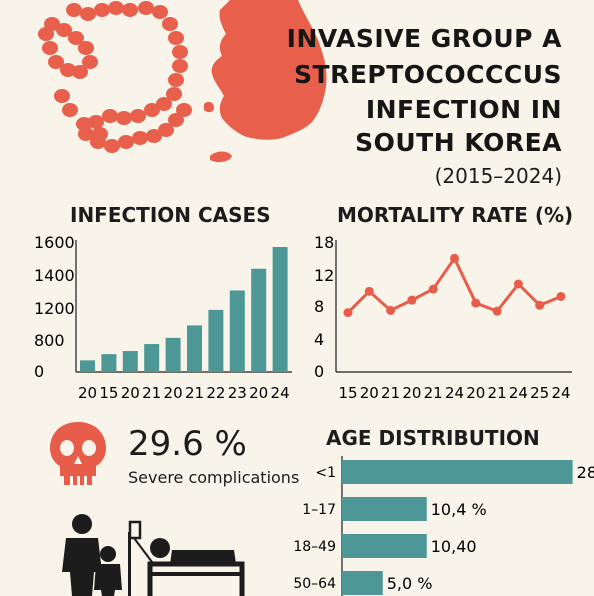 The image size is (594, 596). What do you see at coordinates (324, 242) in the screenshot?
I see `mortality-ytick-18: 18` at bounding box center [324, 242].